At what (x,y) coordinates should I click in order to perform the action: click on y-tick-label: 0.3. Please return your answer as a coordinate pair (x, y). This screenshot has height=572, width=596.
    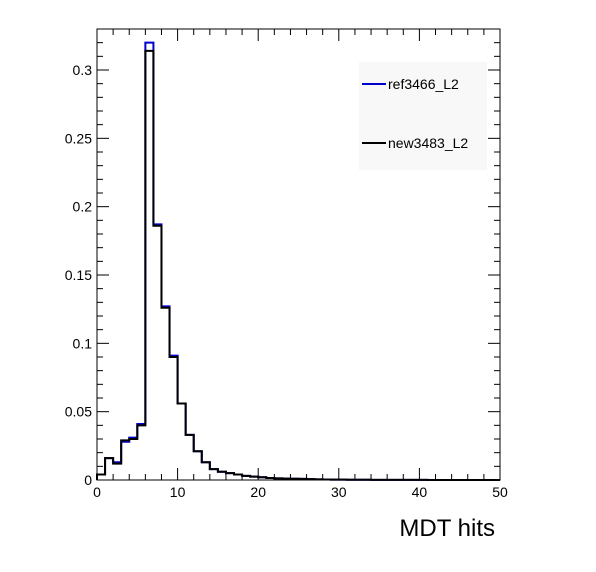
    Looking at the image, I should click on (83, 70).